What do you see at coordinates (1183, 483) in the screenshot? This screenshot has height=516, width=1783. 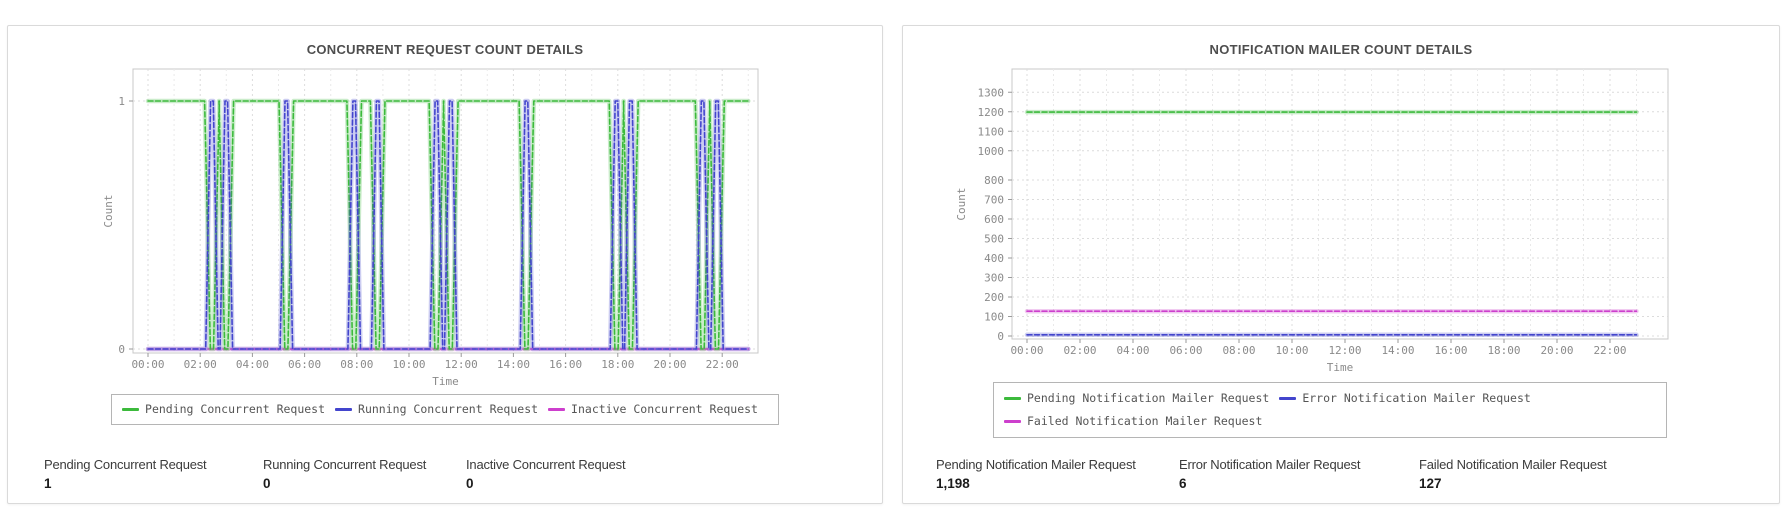 I see `stat-value: 6` at bounding box center [1183, 483].